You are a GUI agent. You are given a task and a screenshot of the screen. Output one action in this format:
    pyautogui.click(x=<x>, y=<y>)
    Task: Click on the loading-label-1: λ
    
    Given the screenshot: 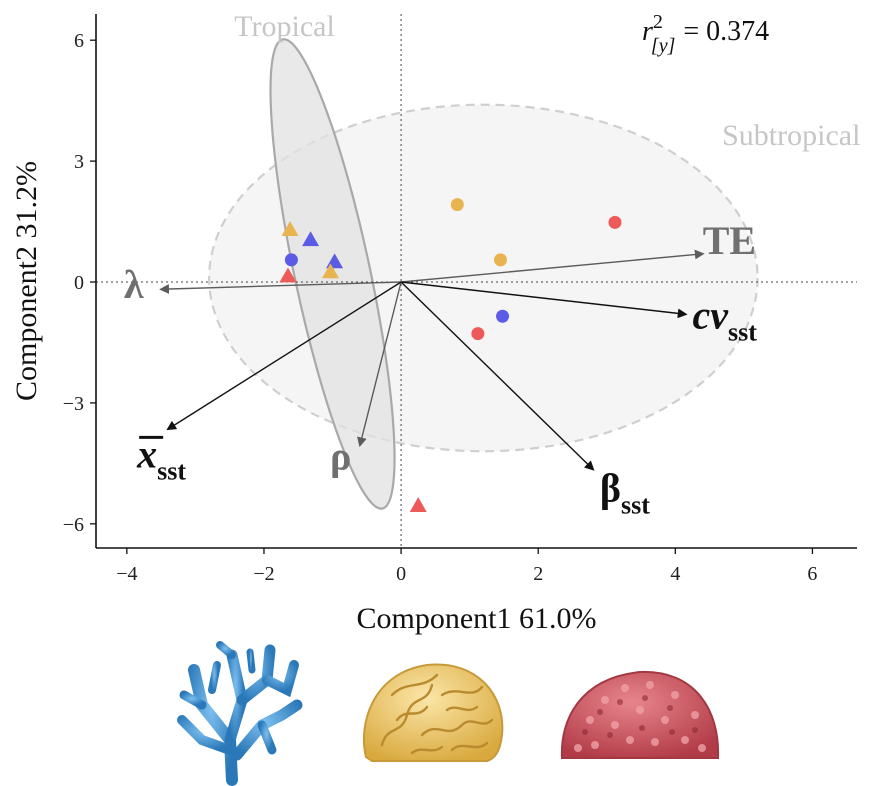 What is the action you would take?
    pyautogui.click(x=134, y=284)
    